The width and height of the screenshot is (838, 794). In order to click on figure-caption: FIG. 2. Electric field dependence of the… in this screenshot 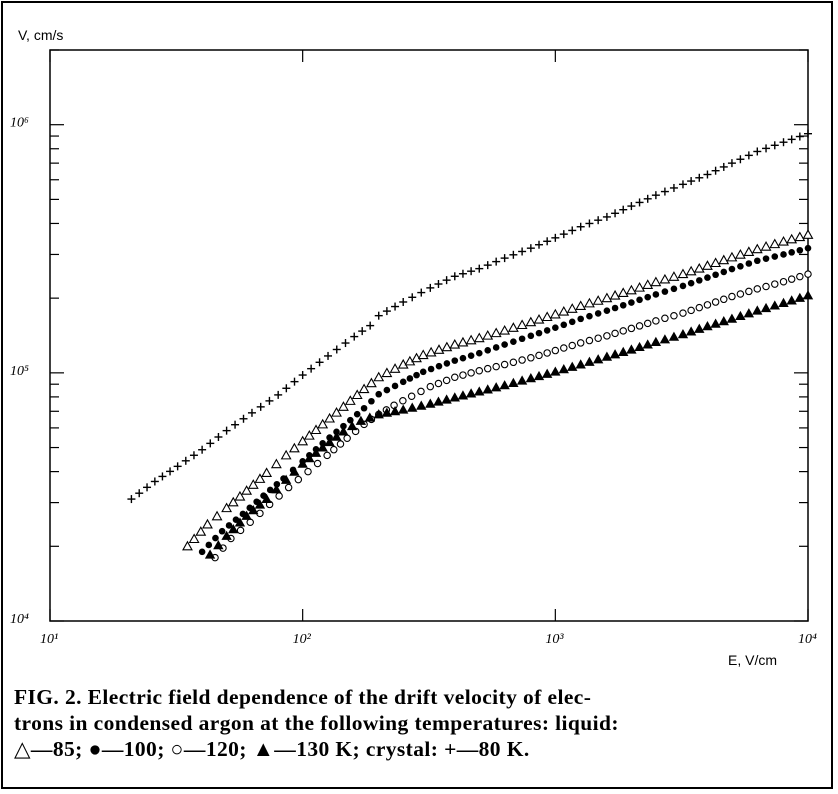, I will do `click(409, 723)`.